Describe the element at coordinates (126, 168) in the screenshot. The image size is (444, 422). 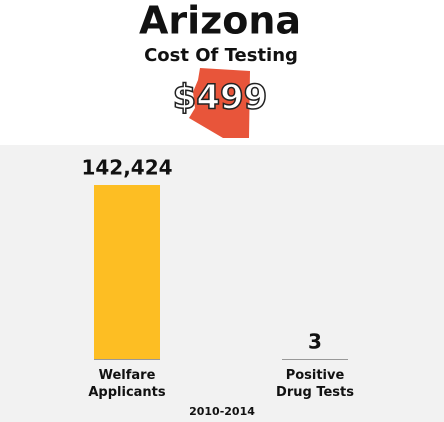
I see `value-label: 142,424` at that location.